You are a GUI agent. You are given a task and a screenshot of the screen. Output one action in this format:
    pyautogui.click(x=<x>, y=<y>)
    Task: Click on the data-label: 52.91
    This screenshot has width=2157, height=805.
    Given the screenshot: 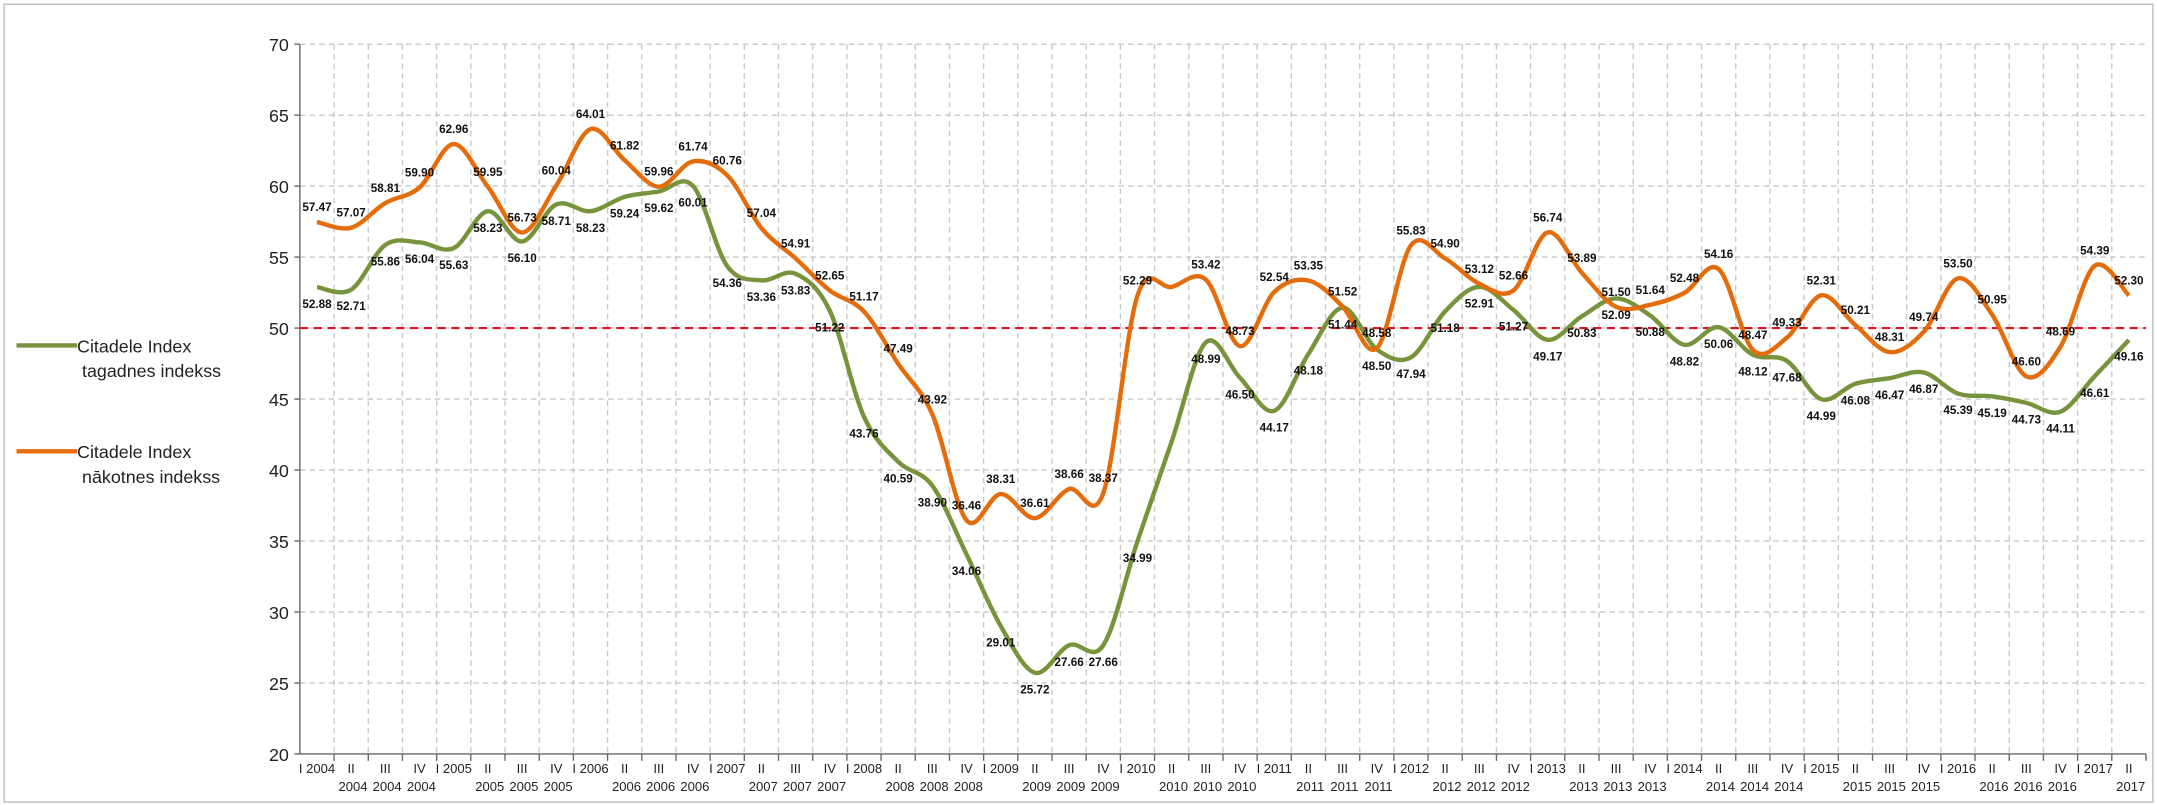 What is the action you would take?
    pyautogui.click(x=1480, y=303)
    